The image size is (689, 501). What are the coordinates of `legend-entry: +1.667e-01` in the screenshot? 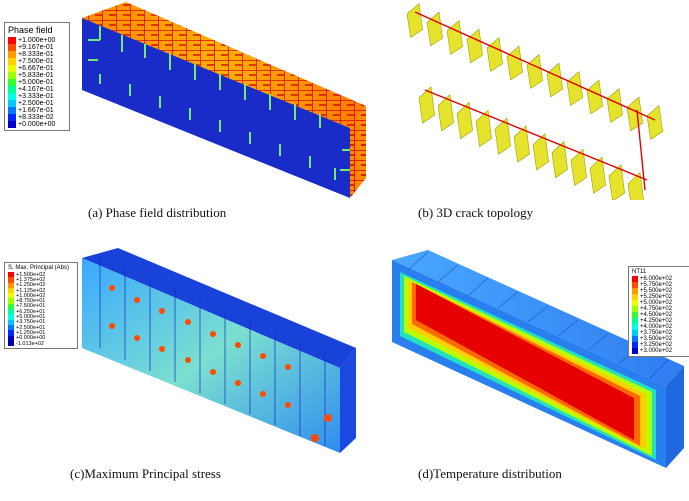 It's located at (37, 110).